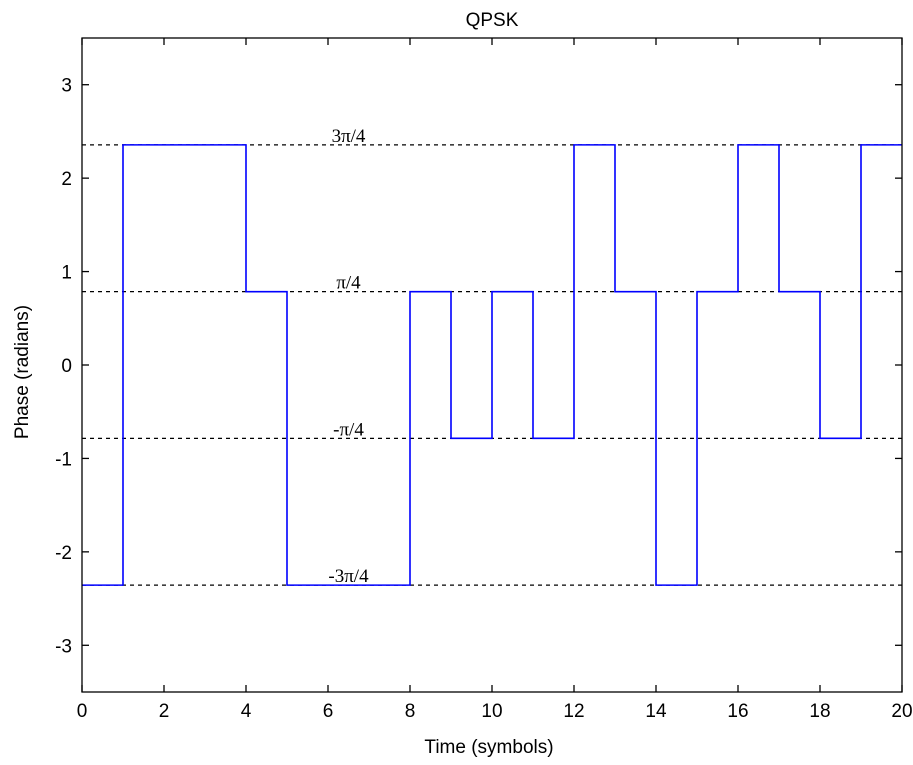  What do you see at coordinates (63, 459) in the screenshot?
I see `y-tick-label: -1` at bounding box center [63, 459].